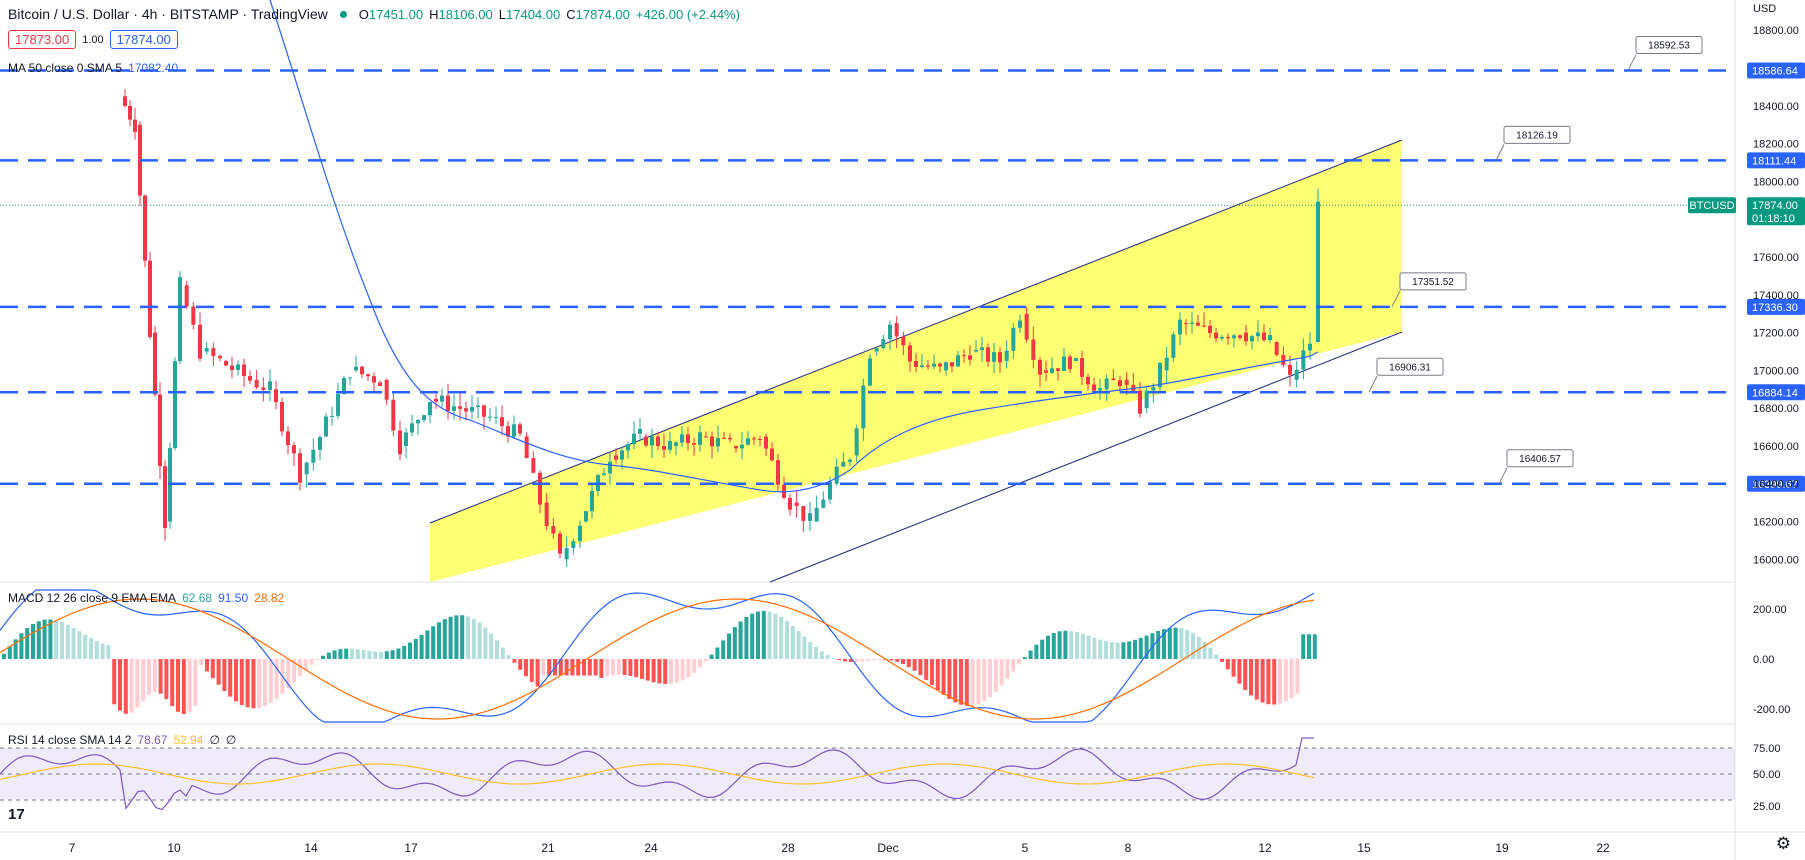 The image size is (1805, 860). I want to click on settings-gear-icon: ⚙, so click(1783, 843).